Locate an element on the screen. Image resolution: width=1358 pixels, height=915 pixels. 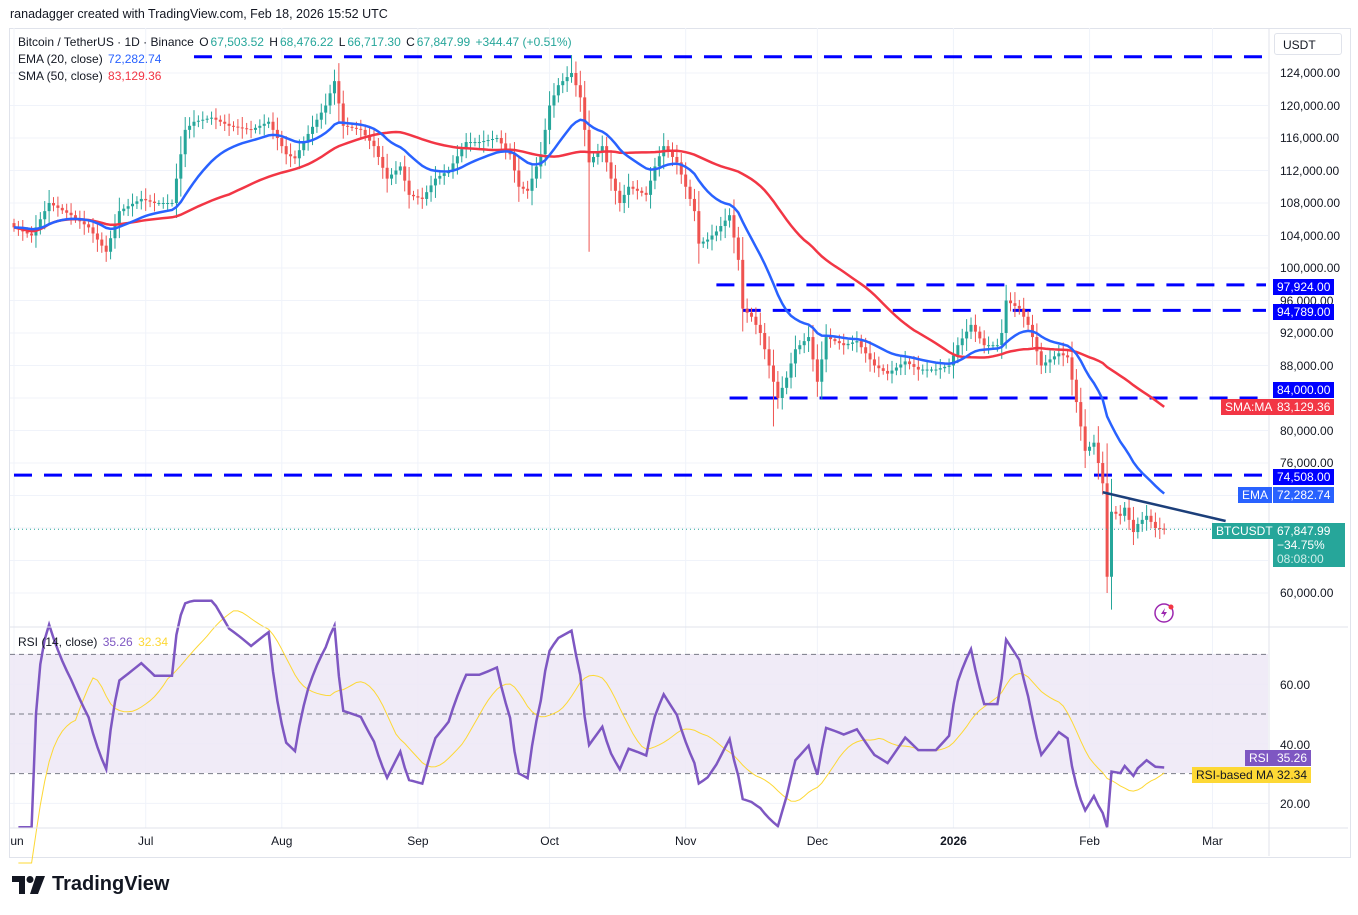
rsi-ma-legend-value: 32.34 is located at coordinates (153, 642).